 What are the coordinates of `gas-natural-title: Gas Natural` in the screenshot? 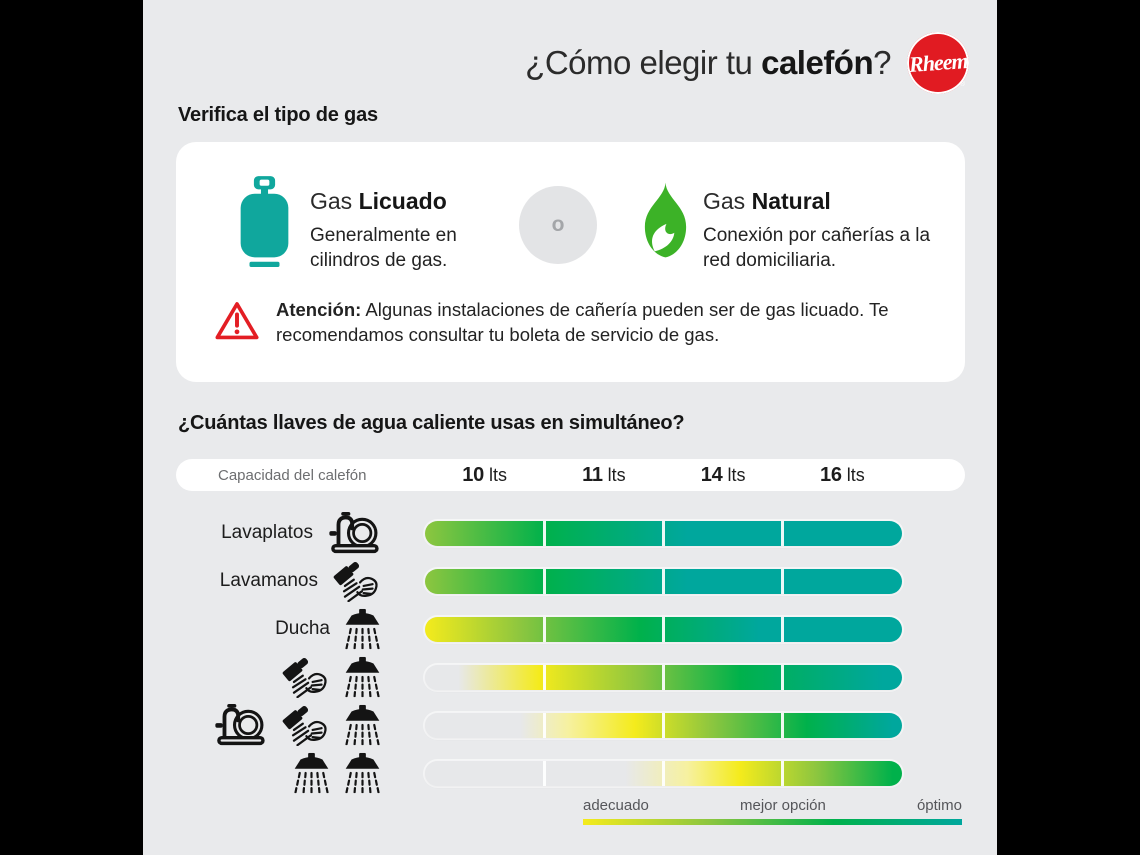 It's located at (767, 201).